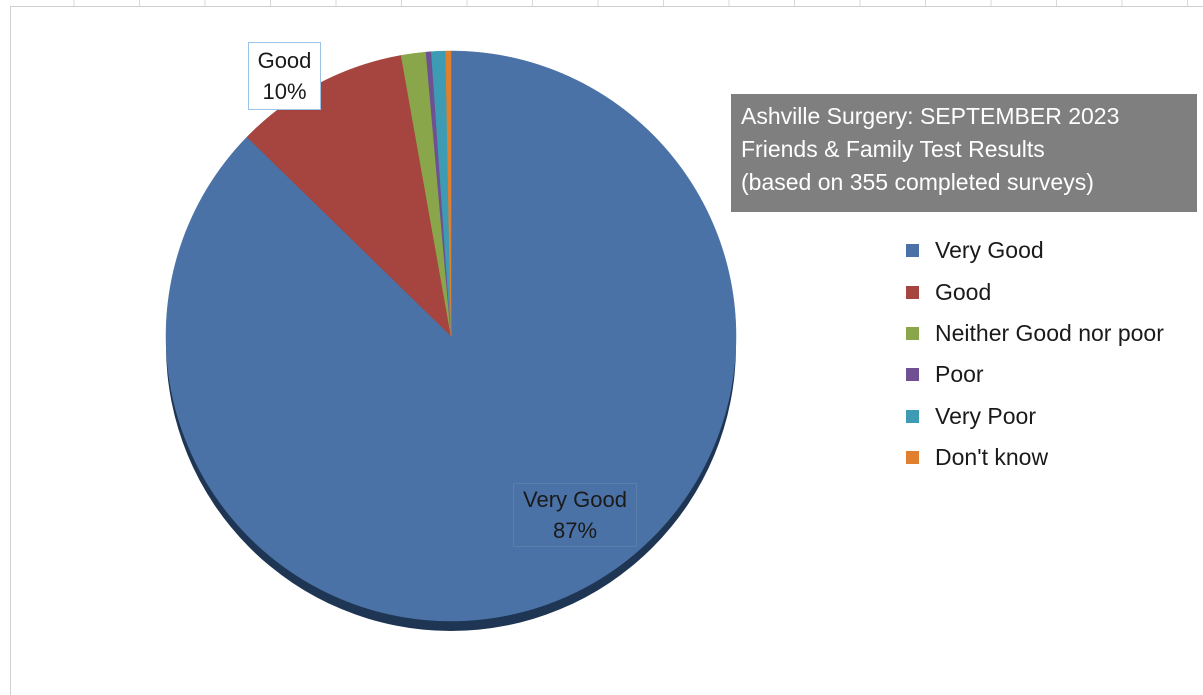  Describe the element at coordinates (284, 91) in the screenshot. I see `data-label-good-pct: 10%` at that location.